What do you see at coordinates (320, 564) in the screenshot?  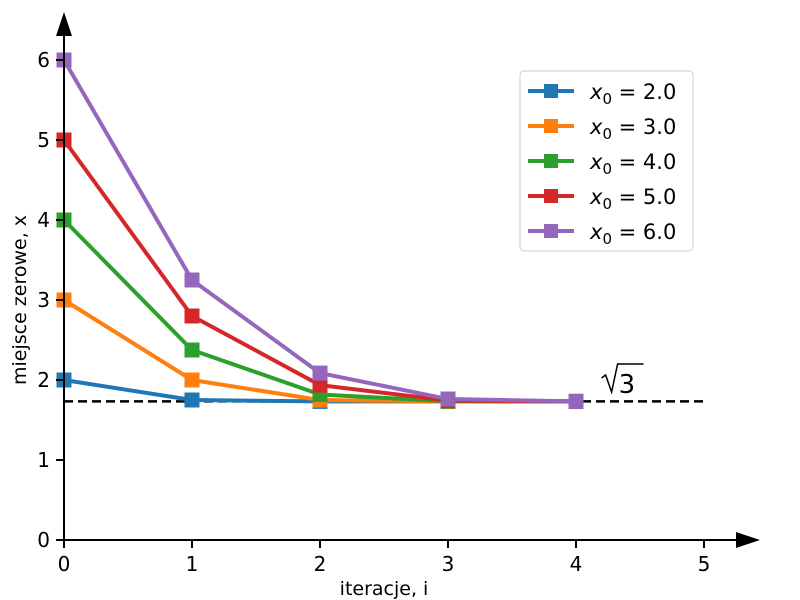 I see `x-tick-label: 2` at bounding box center [320, 564].